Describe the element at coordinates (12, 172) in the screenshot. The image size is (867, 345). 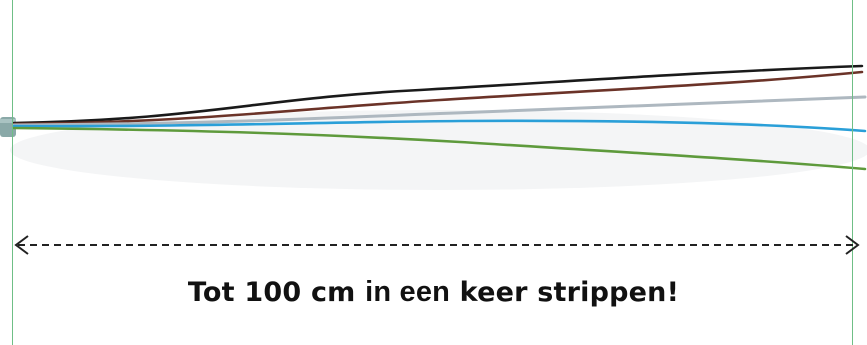
I see `left-guide-line` at that location.